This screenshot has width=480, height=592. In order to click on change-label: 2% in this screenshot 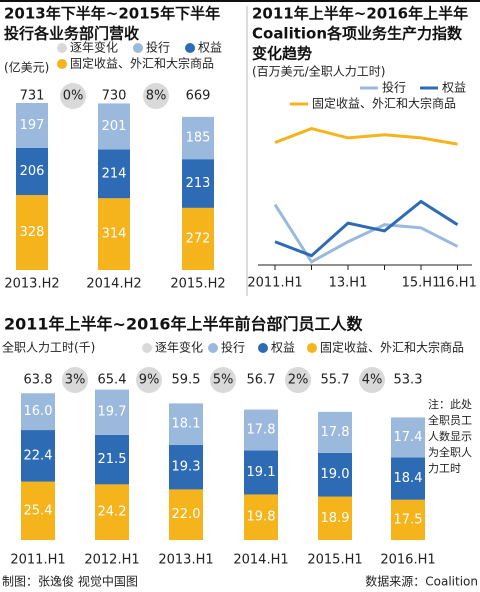, I will do `click(298, 380)`.